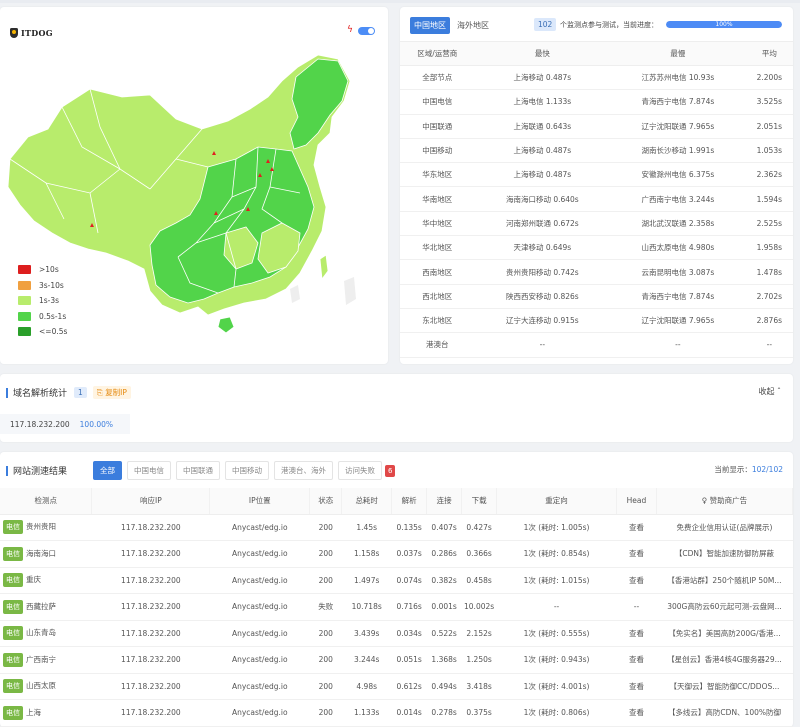  What do you see at coordinates (542, 53) in the screenshot?
I see `region-col-header: 最快` at bounding box center [542, 53].